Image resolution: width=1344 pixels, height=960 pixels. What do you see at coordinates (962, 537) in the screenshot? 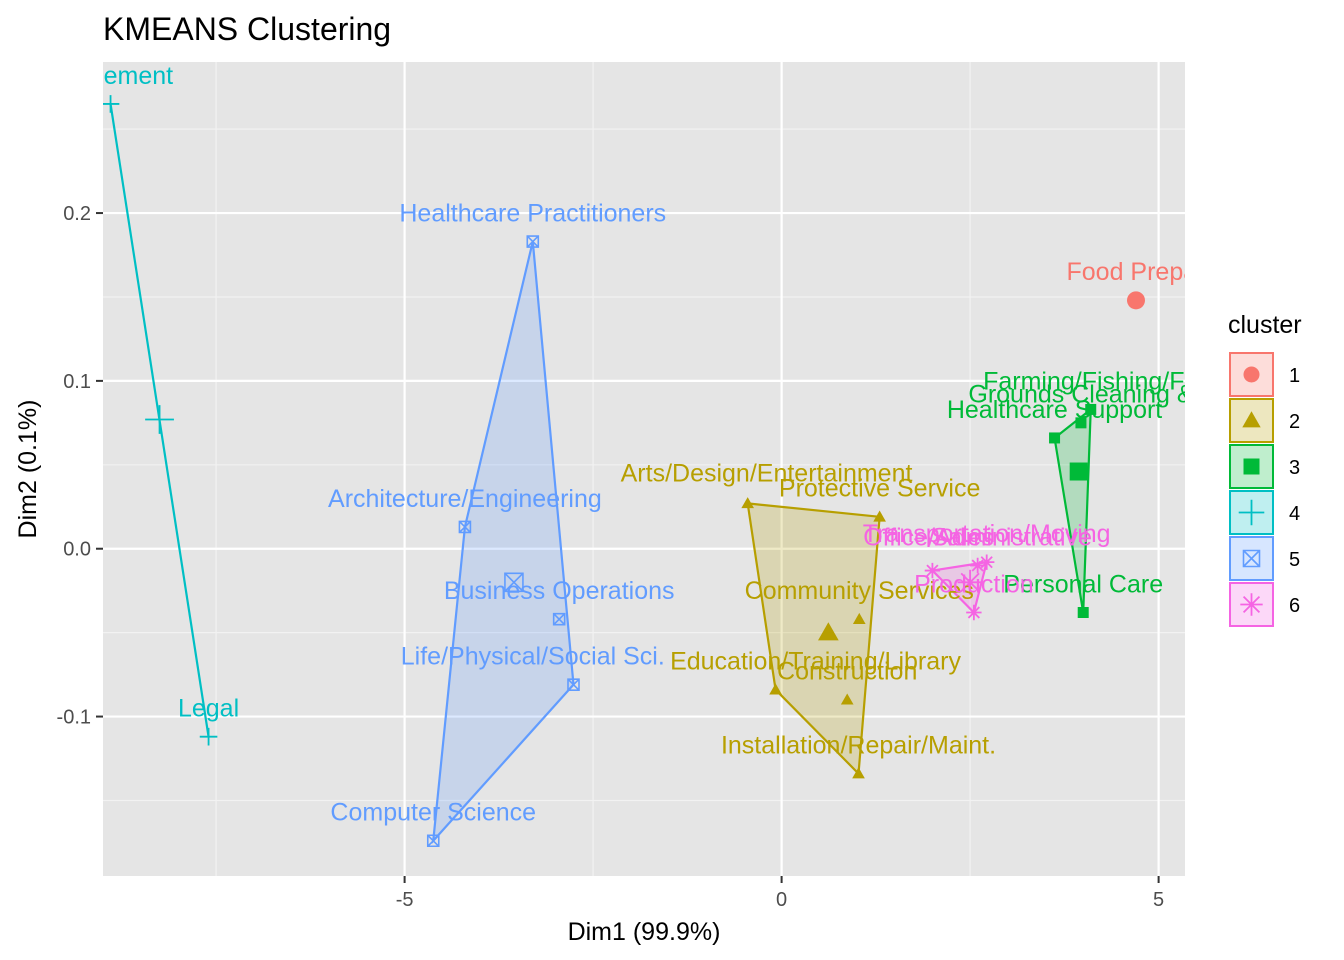
I see `point-label: Sales` at bounding box center [962, 537].